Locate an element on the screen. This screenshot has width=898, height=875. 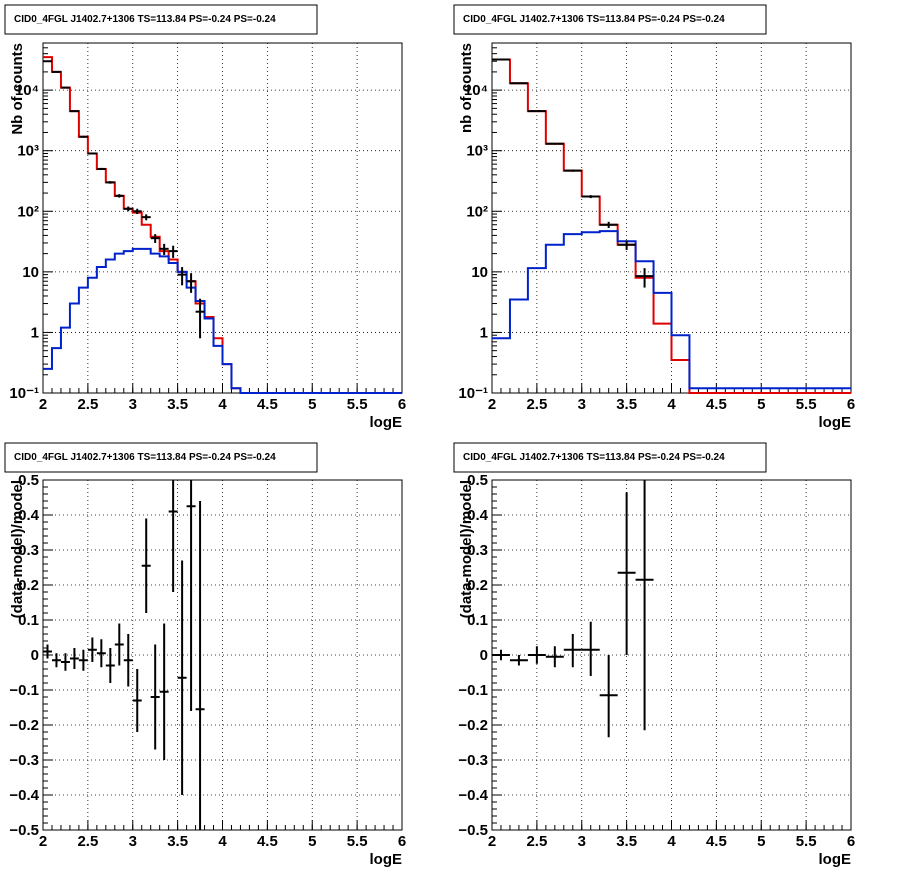
y-tick-label: 0.5 is located at coordinates (28, 480).